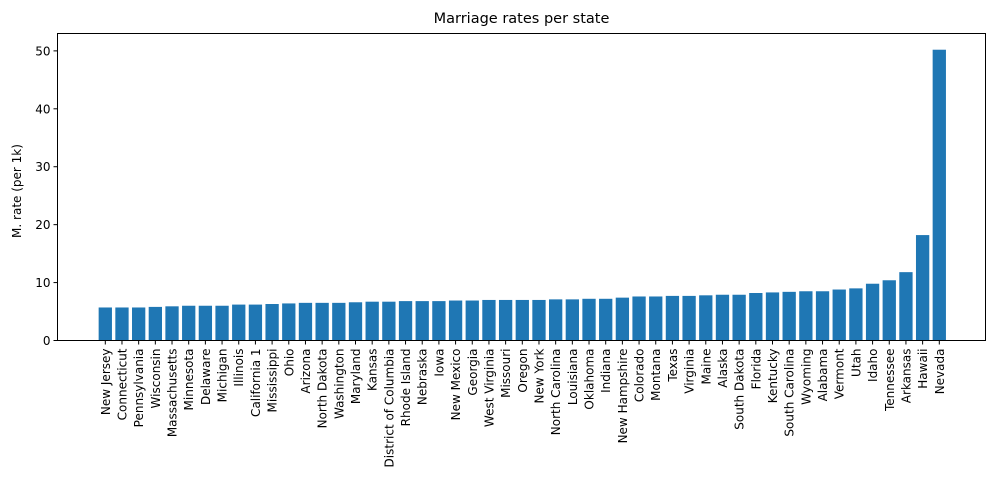  Describe the element at coordinates (17, 191) in the screenshot. I see `y-axis-label: M. rate (per 1k)` at that location.